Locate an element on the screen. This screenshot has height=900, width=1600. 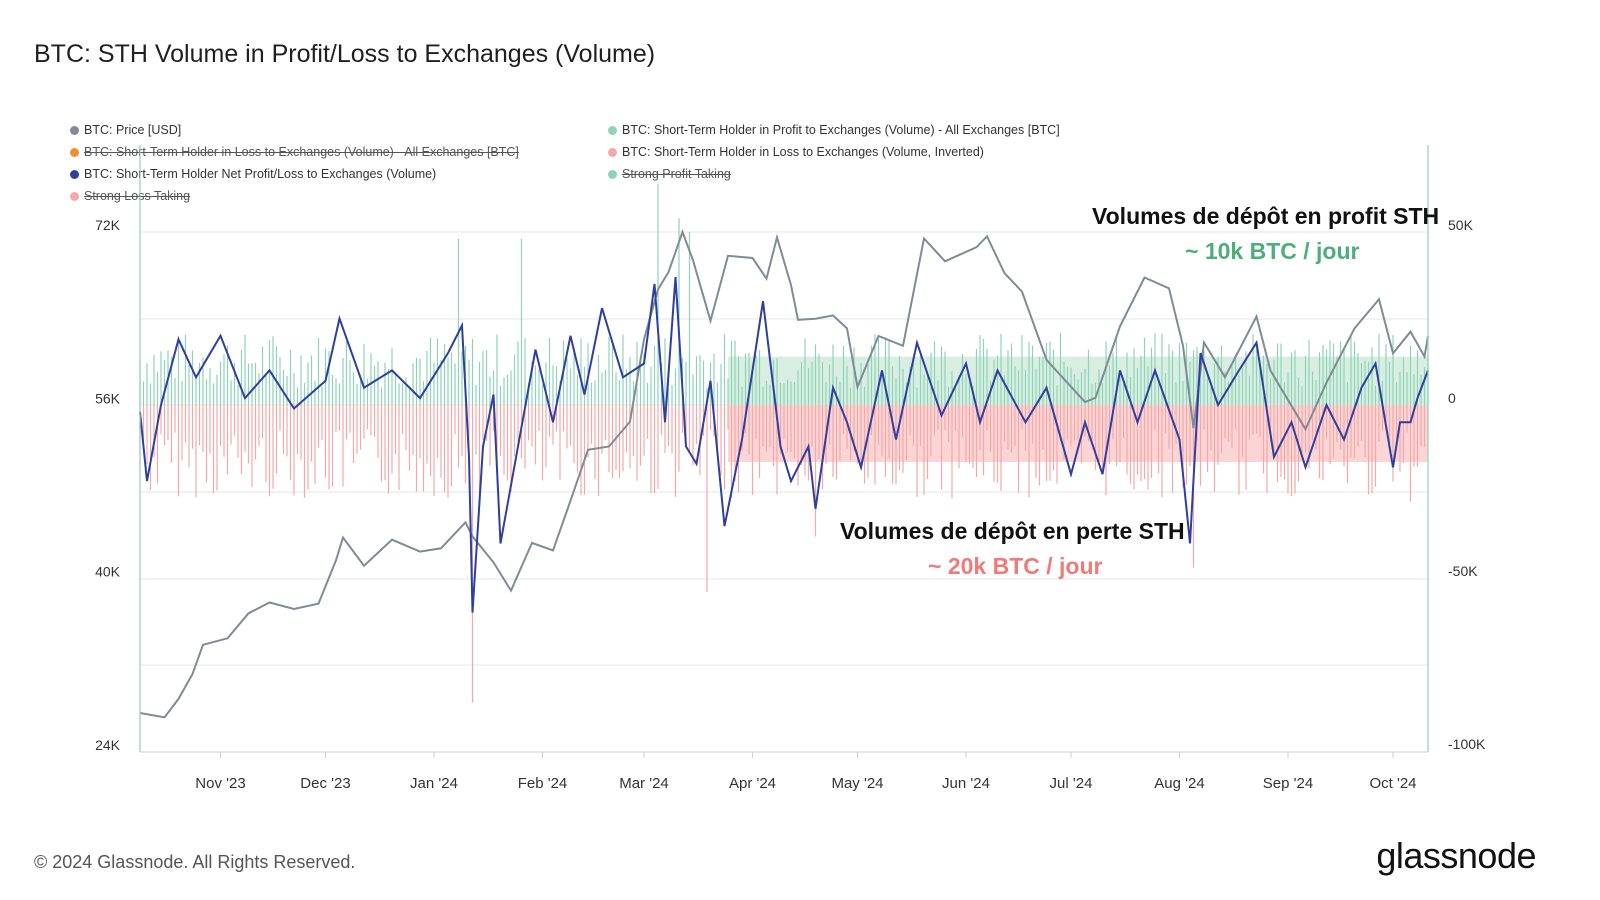
x-axis-tick-label: Sep '24 is located at coordinates (1288, 783).